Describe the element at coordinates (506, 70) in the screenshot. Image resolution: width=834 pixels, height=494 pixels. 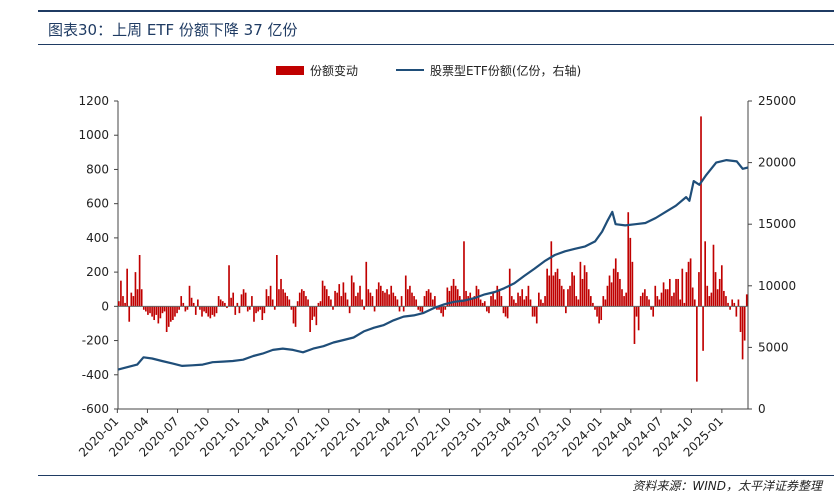
I see `legend-label-line: 股票型ETF份额(亿份，右轴)` at that location.